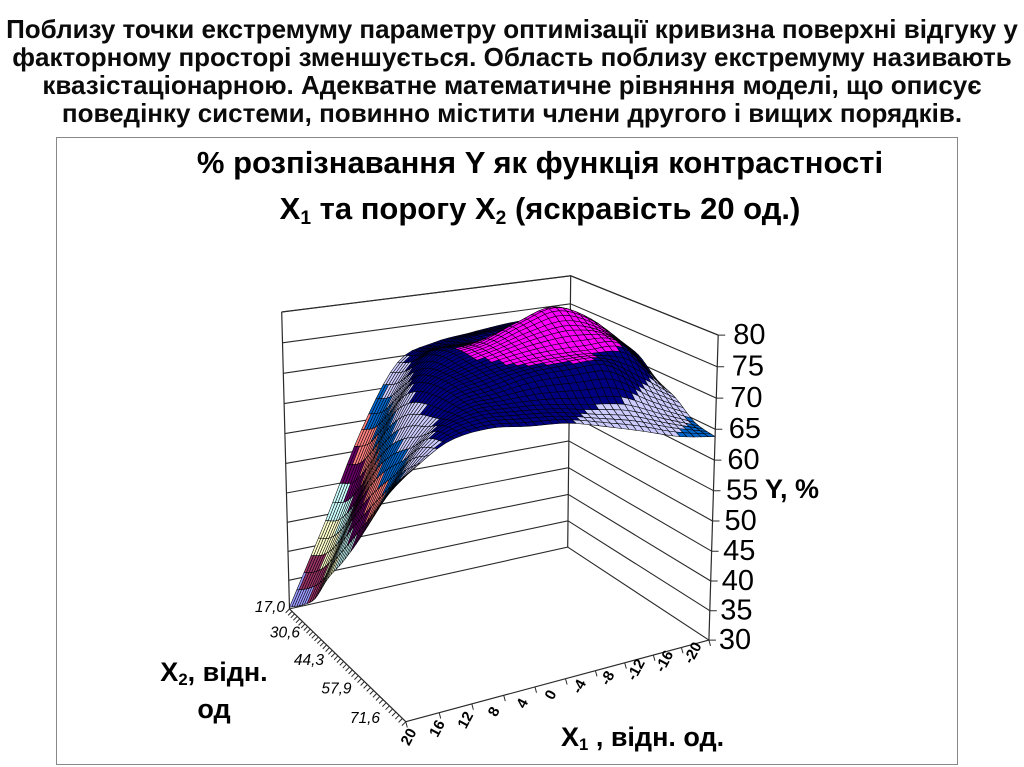 This screenshot has width=1024, height=767. Describe the element at coordinates (336, 689) in the screenshot. I see `svg-text: 57,9` at that location.